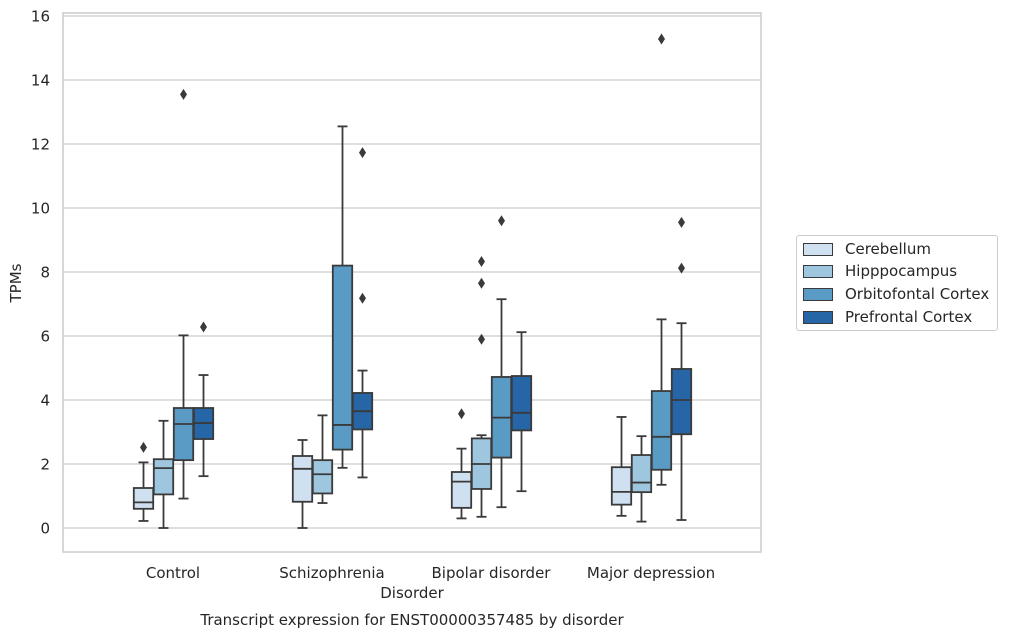 Image resolution: width=1009 pixels, height=642 pixels. I want to click on y-tick-label-14: 14, so click(40, 81).